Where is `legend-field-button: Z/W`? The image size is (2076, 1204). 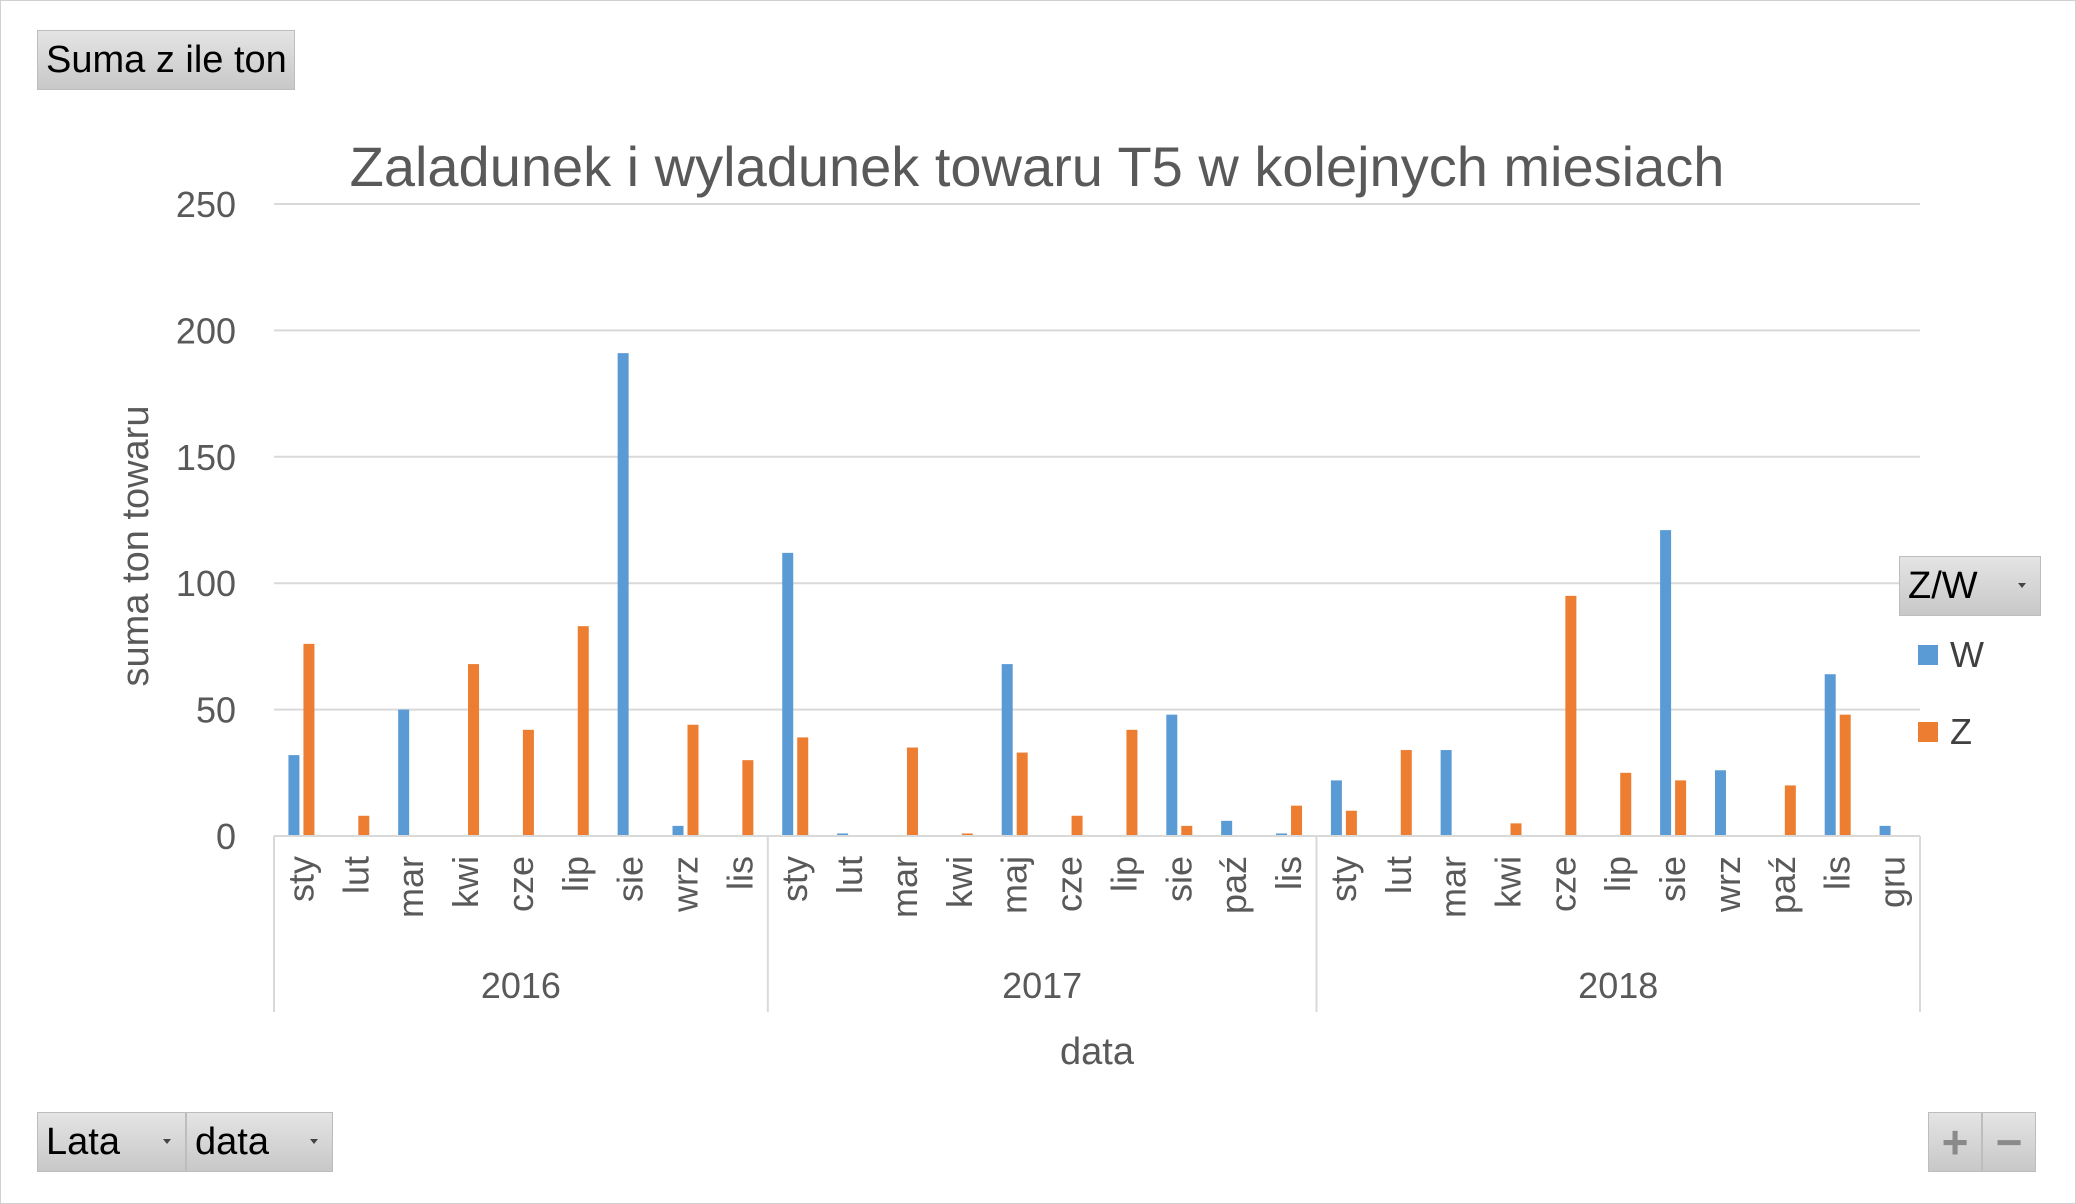
legend-field-button: Z/W is located at coordinates (1970, 586).